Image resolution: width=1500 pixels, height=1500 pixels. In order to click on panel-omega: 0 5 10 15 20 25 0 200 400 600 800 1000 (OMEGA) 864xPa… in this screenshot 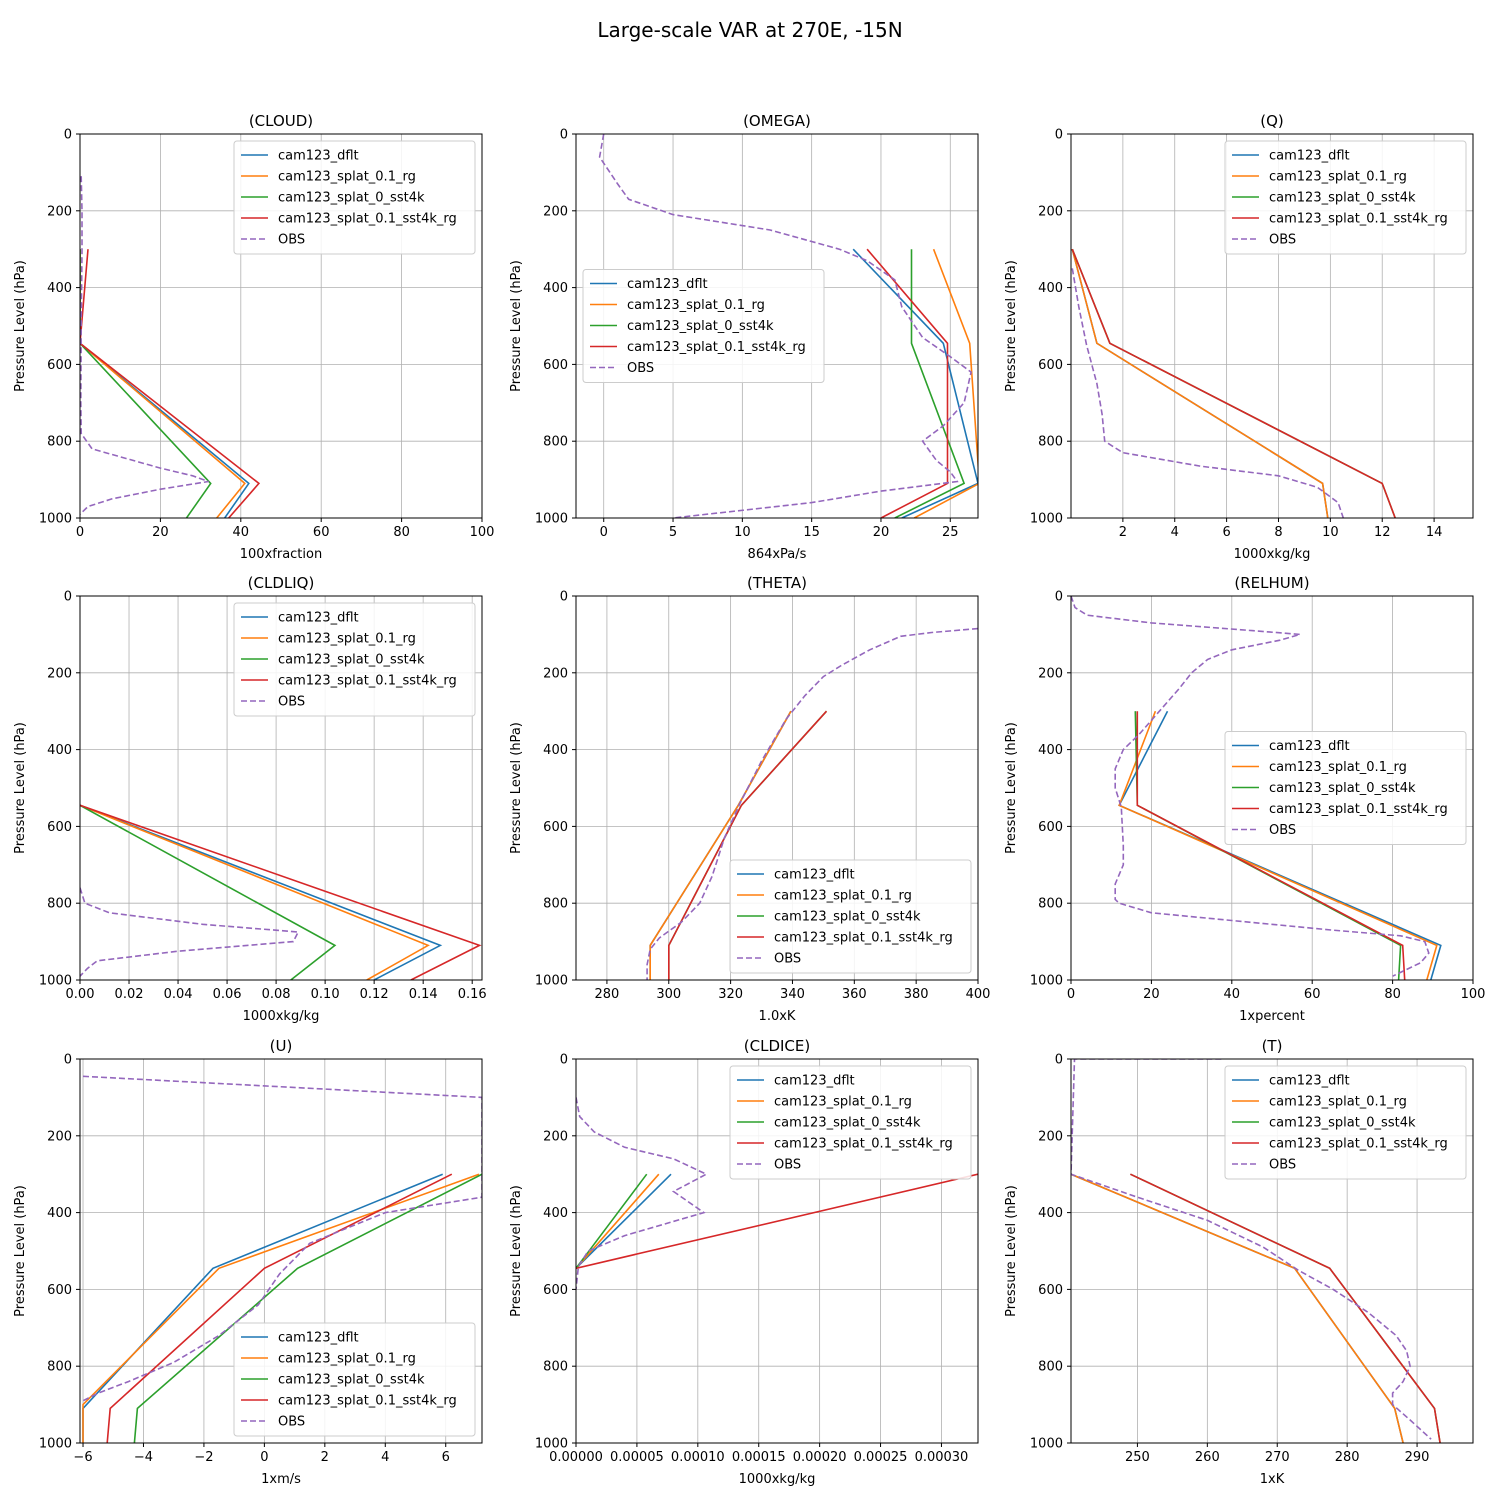, I will do `click(744, 337)`.